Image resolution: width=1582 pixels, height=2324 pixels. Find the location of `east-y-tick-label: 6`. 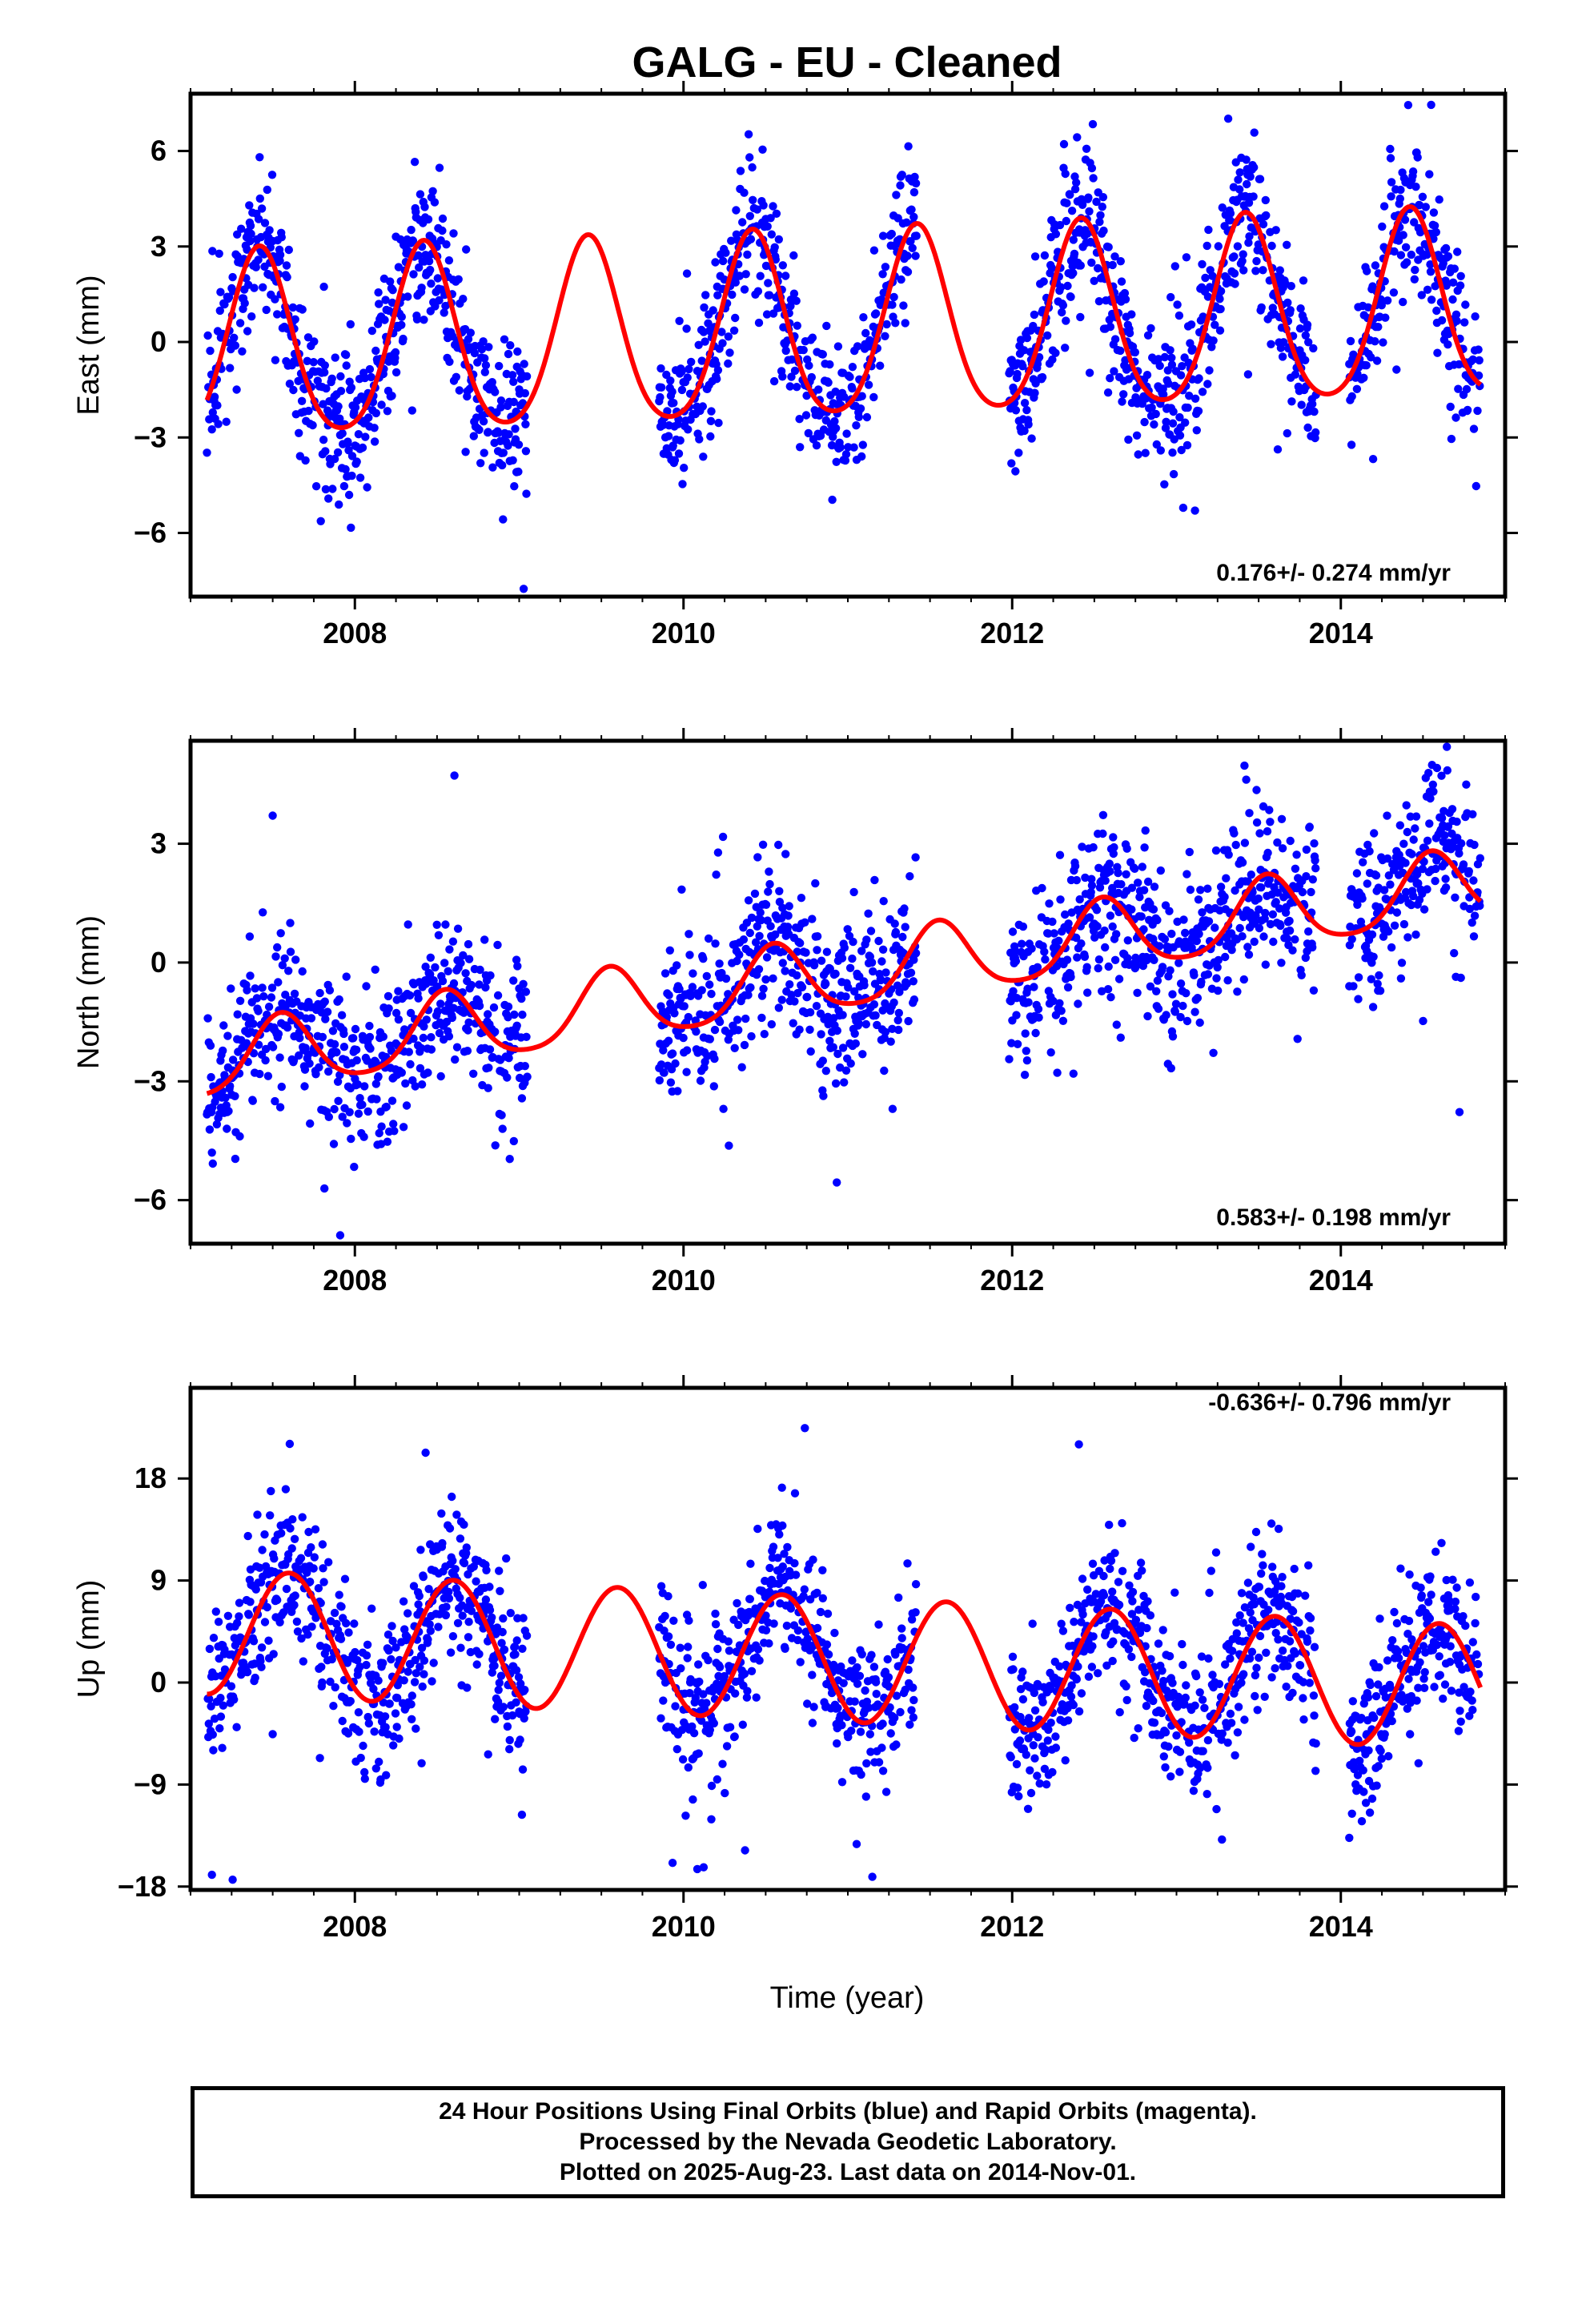

east-y-tick-label: 6 is located at coordinates (159, 151).